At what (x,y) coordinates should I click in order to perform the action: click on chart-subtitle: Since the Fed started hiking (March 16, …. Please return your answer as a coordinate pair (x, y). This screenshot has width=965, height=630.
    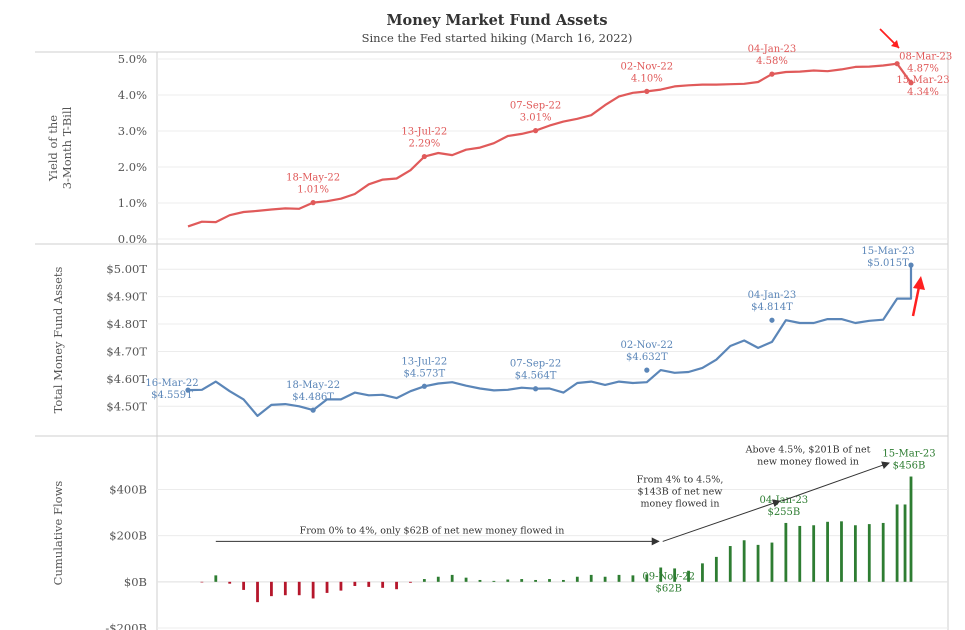
    Looking at the image, I should click on (497, 38).